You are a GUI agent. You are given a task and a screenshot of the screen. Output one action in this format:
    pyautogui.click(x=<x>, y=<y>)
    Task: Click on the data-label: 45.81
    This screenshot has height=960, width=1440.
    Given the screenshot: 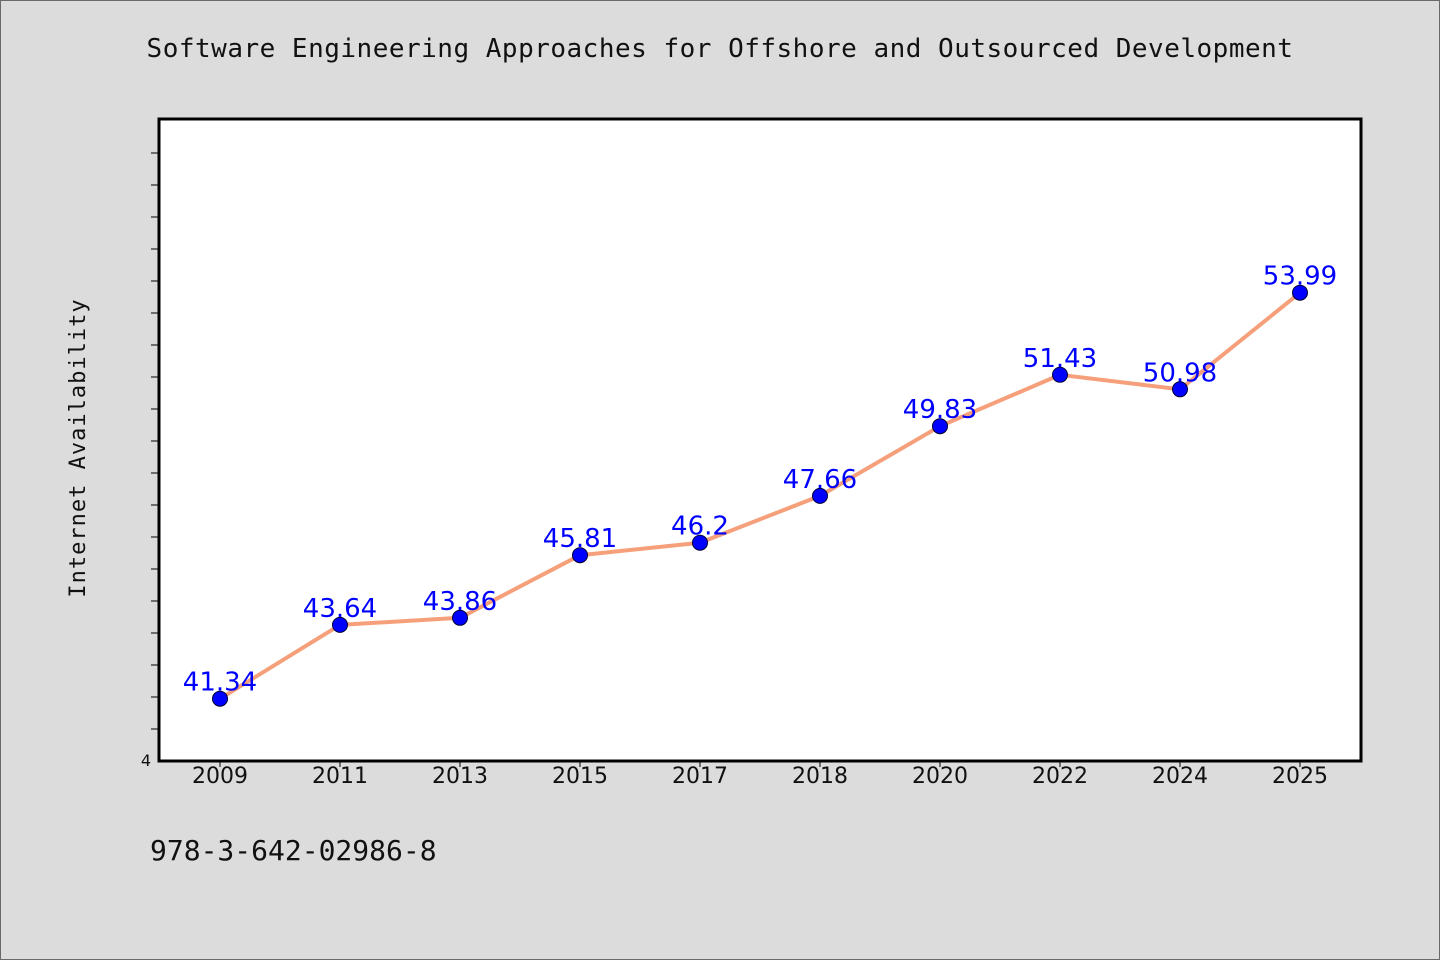 What is the action you would take?
    pyautogui.click(x=580, y=539)
    